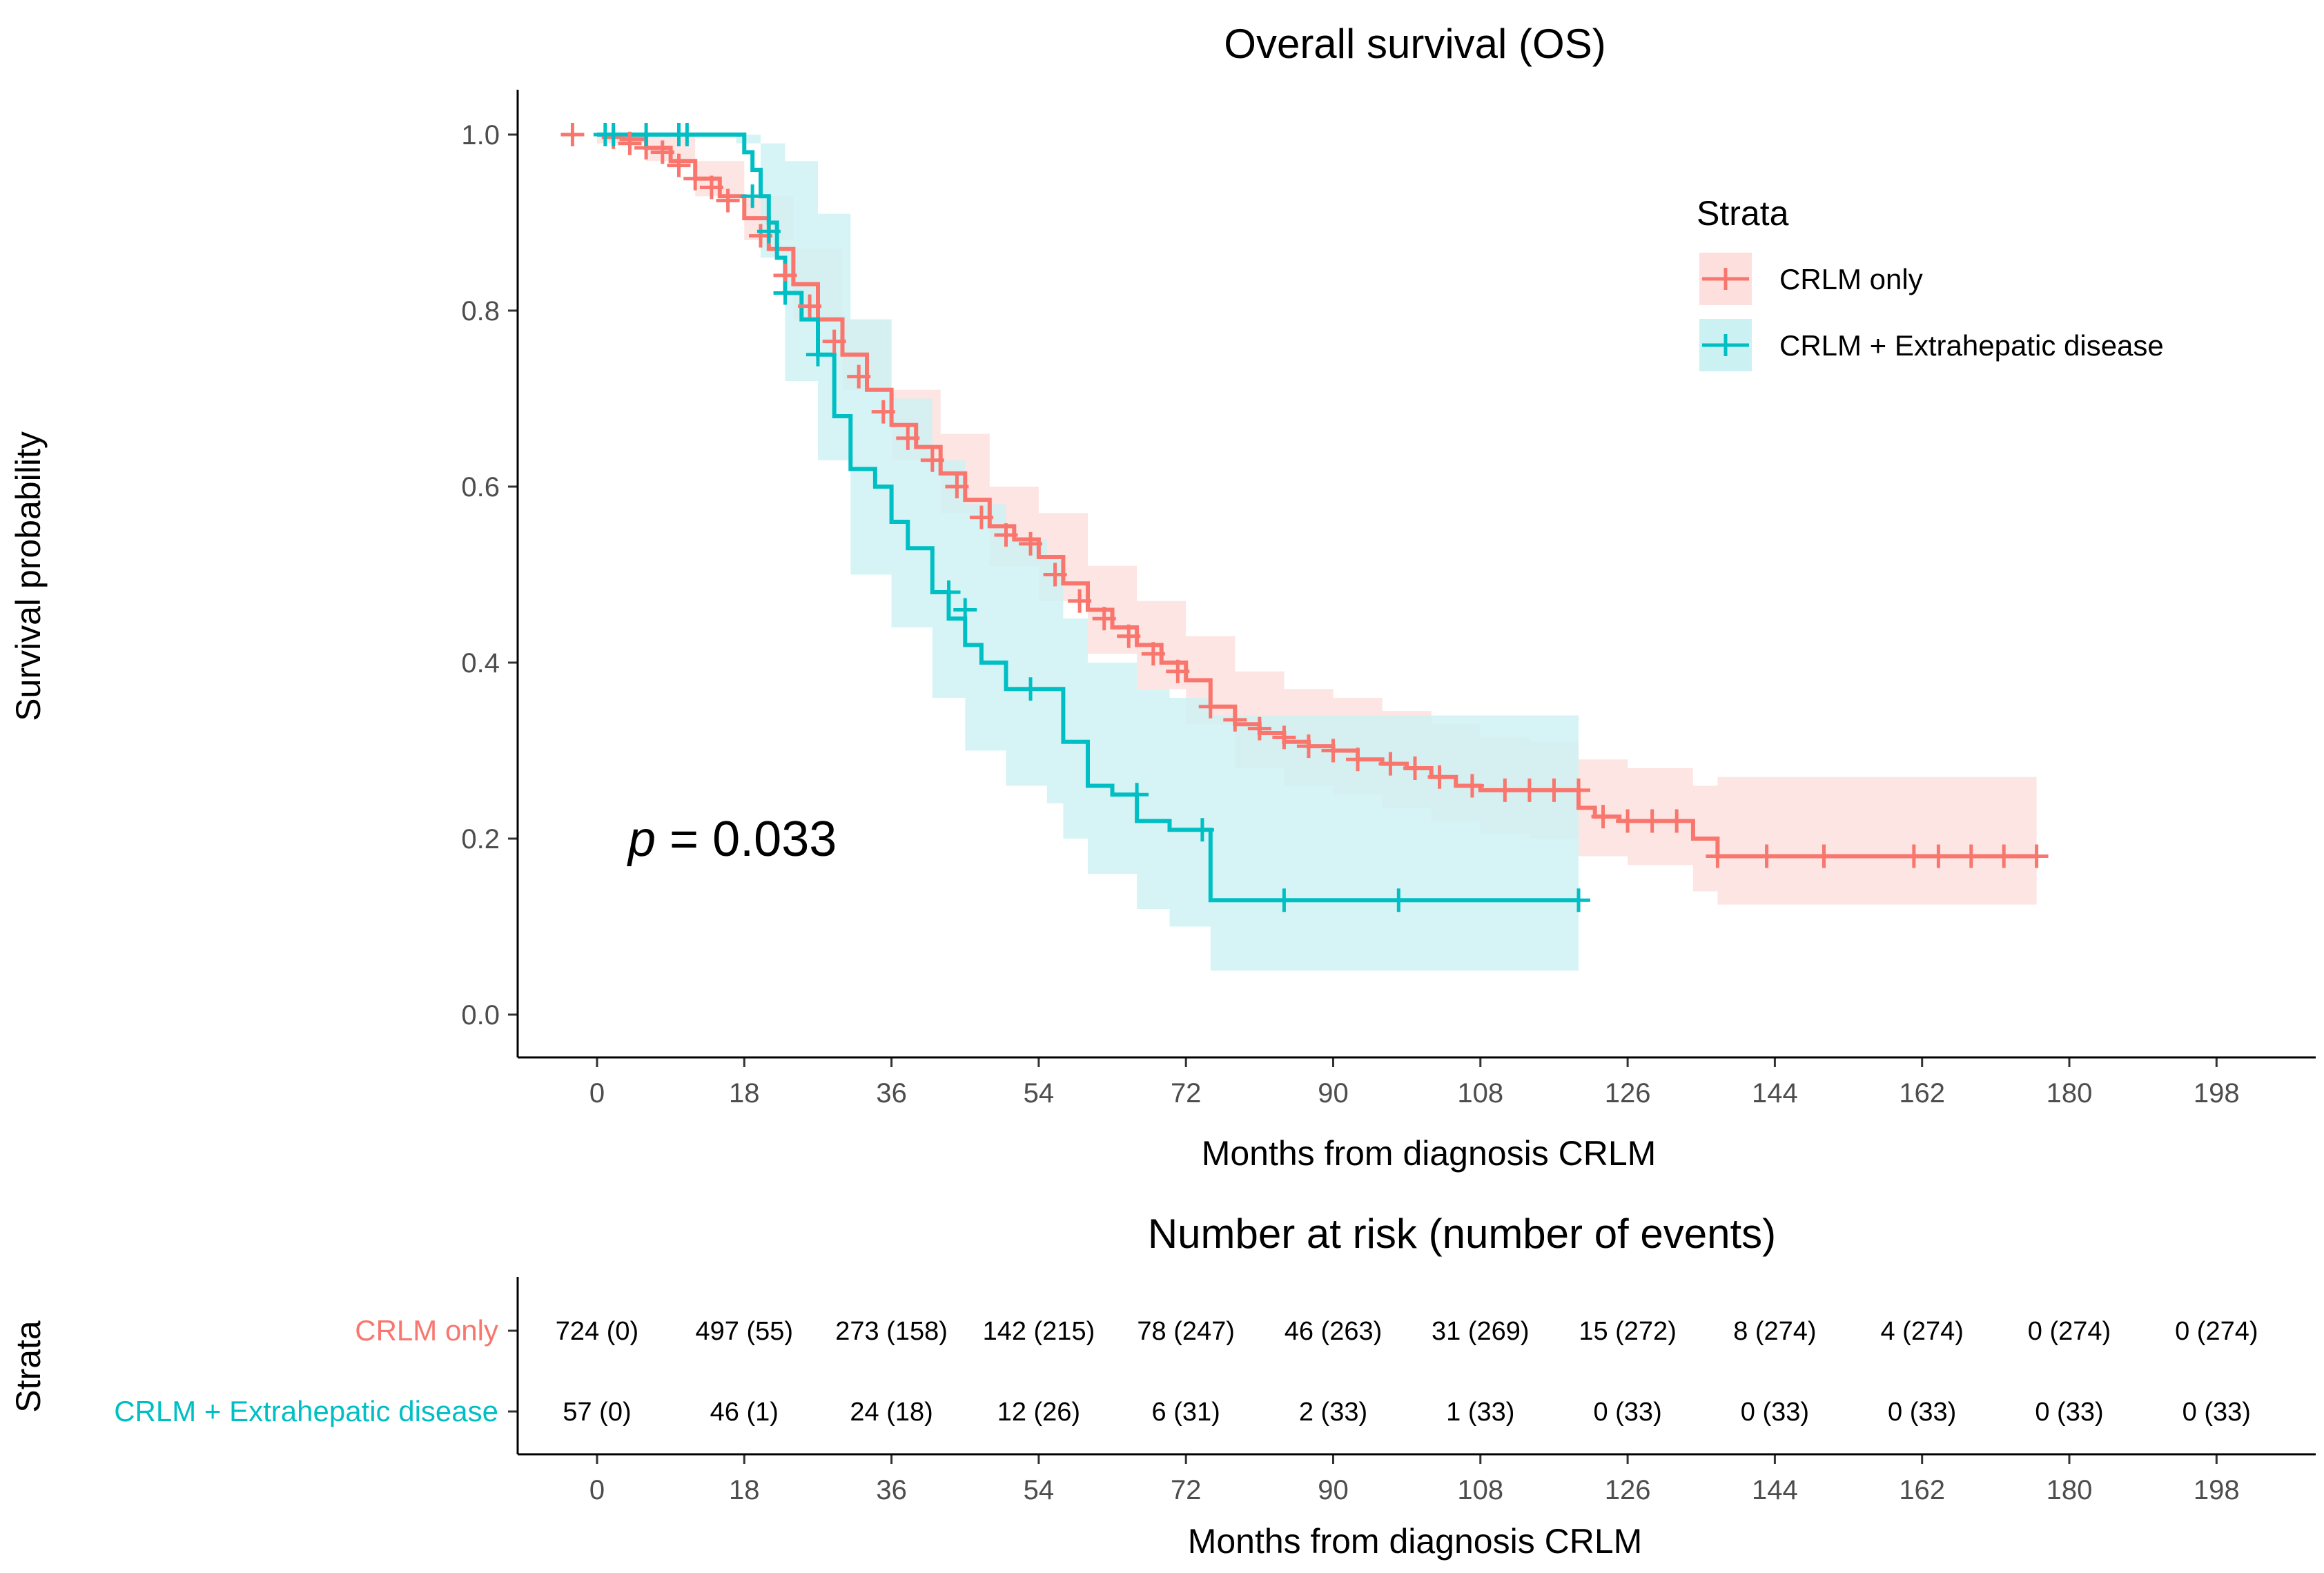 This screenshot has height=1573, width=2324. What do you see at coordinates (427, 1330) in the screenshot?
I see `risk-row-label: CRLM only` at bounding box center [427, 1330].